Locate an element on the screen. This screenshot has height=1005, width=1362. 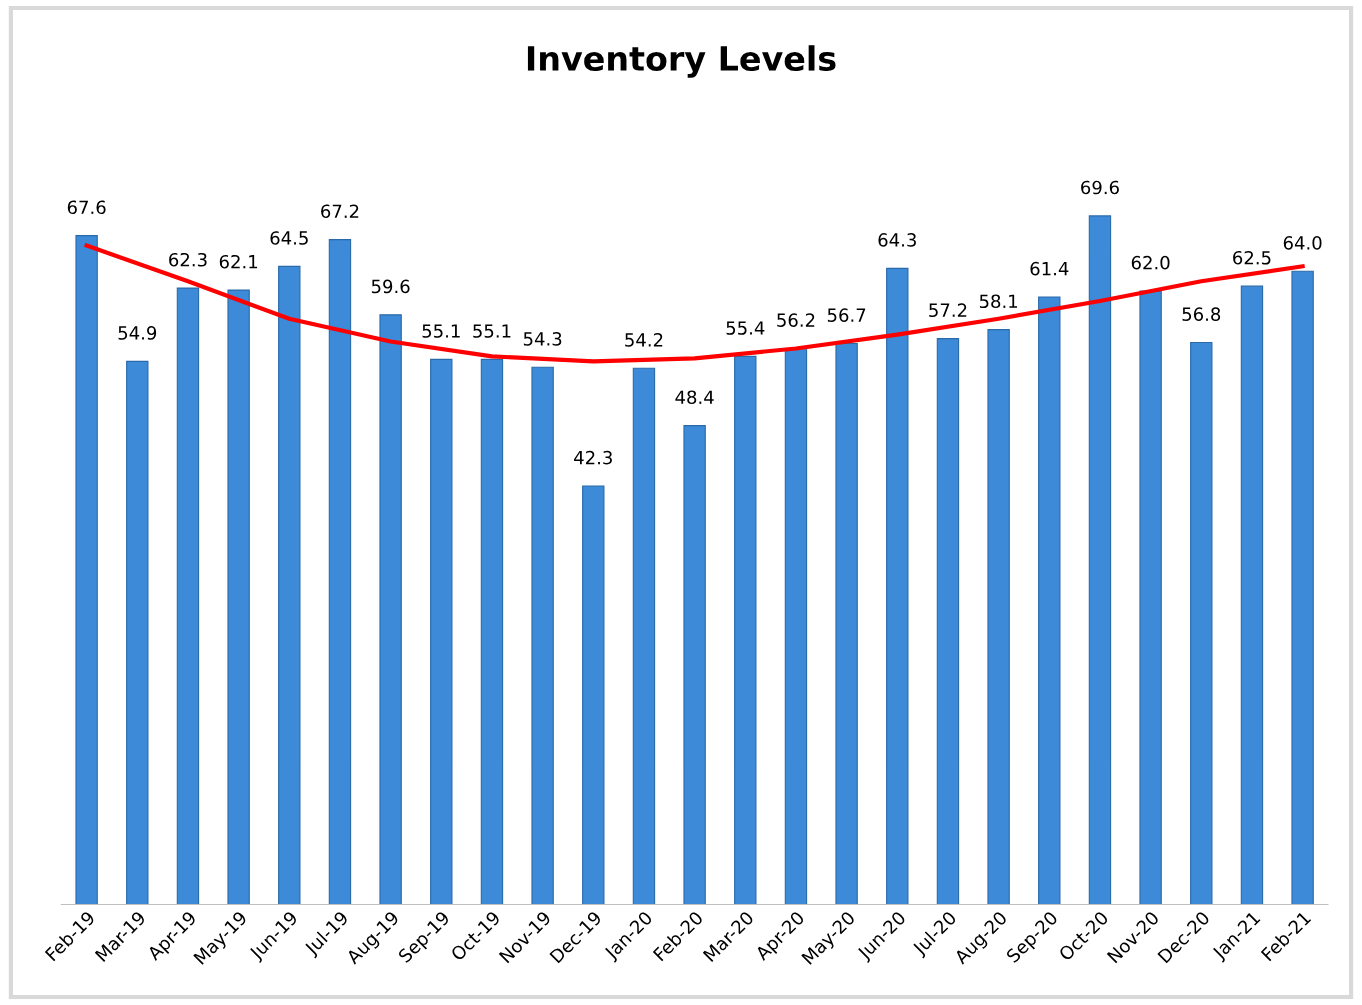
data-label: 64.5 is located at coordinates (289, 238).